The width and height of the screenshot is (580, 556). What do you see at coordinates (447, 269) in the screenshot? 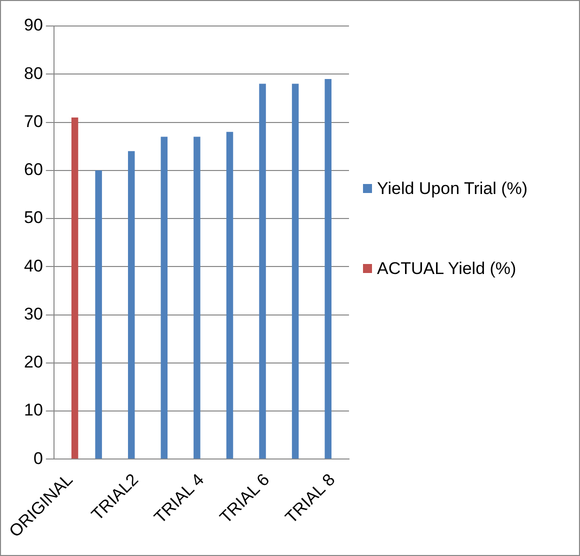
I see `legend-label: ACTUAL Yield (%)` at bounding box center [447, 269].